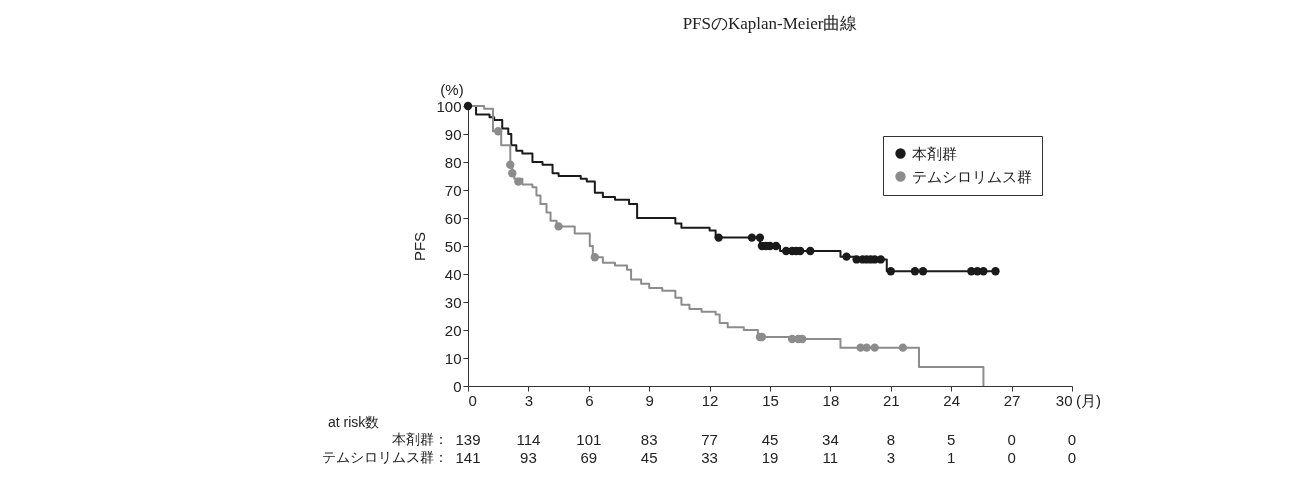 The image size is (1311, 496). Describe the element at coordinates (589, 400) in the screenshot. I see `x-tick-label: 6` at that location.